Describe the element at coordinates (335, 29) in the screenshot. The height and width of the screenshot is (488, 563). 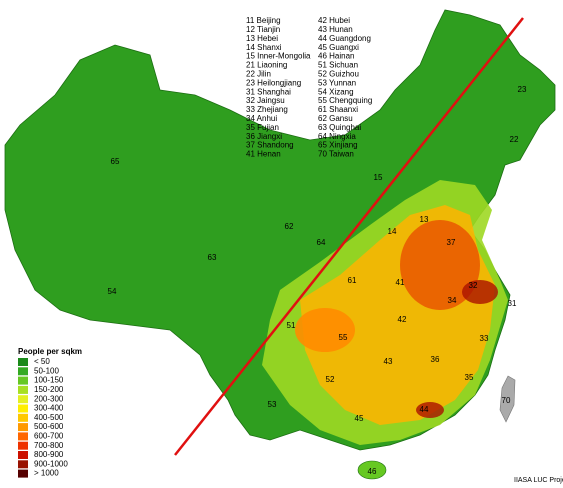
I see `province-entry: 43 Hunan` at that location.